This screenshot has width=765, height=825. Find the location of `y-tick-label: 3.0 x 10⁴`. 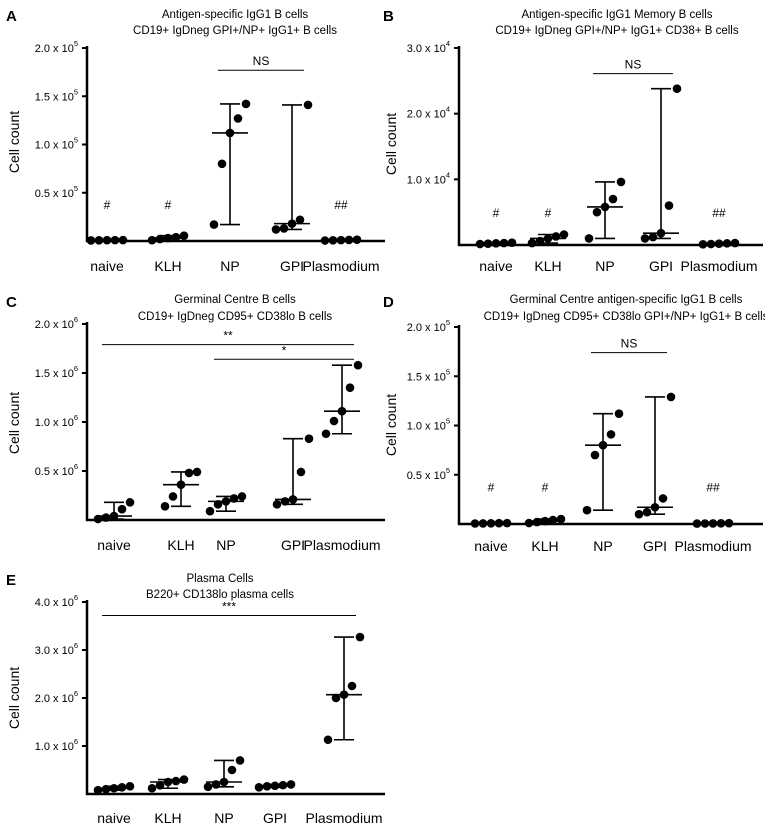

y-tick-label: 3.0 x 10⁴ is located at coordinates (428, 47).